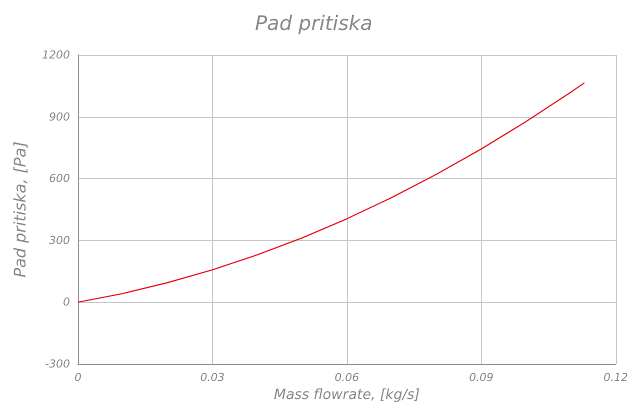  I want to click on y-tick-label: 900, so click(59, 117).